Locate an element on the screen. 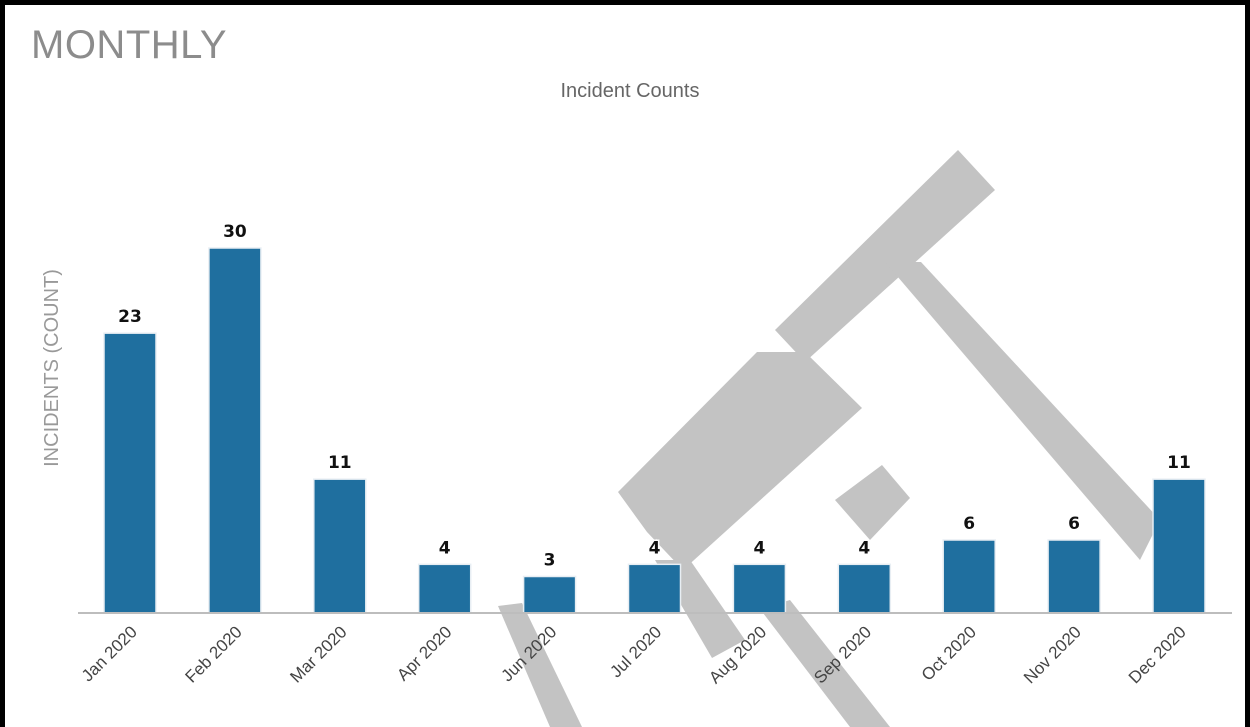 The width and height of the screenshot is (1250, 727). data-label-3: 4 is located at coordinates (445, 548).